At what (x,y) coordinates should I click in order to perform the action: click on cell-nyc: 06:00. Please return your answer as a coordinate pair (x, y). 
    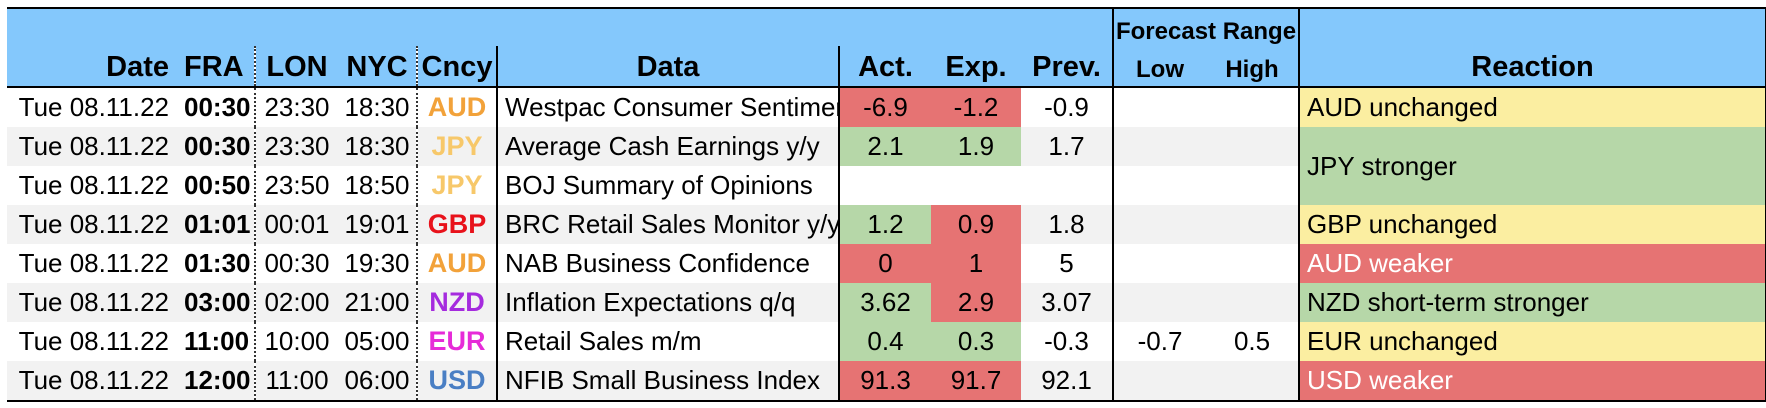
    Looking at the image, I should click on (377, 381).